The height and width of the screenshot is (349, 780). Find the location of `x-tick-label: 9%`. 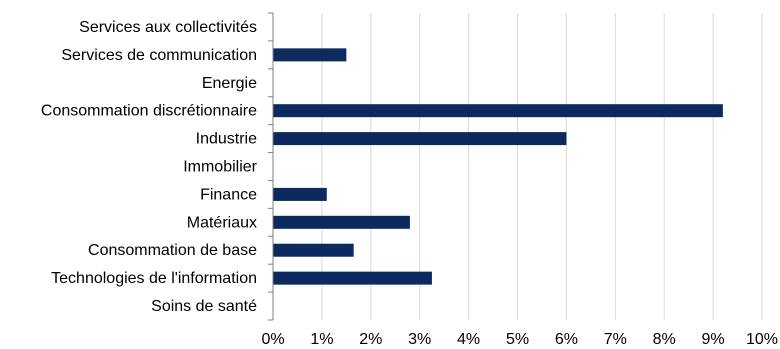

x-tick-label: 9% is located at coordinates (713, 339).